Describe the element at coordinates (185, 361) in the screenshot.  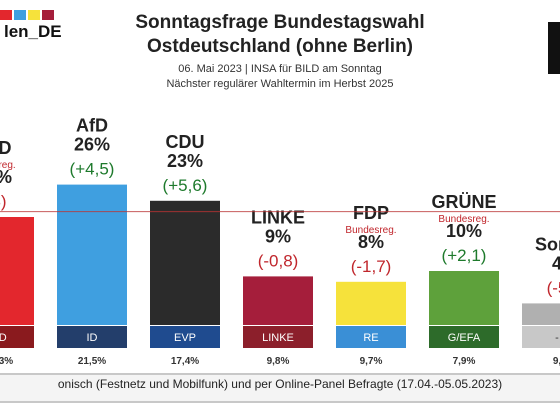
I see `last-election-label-3: 17,4%` at that location.